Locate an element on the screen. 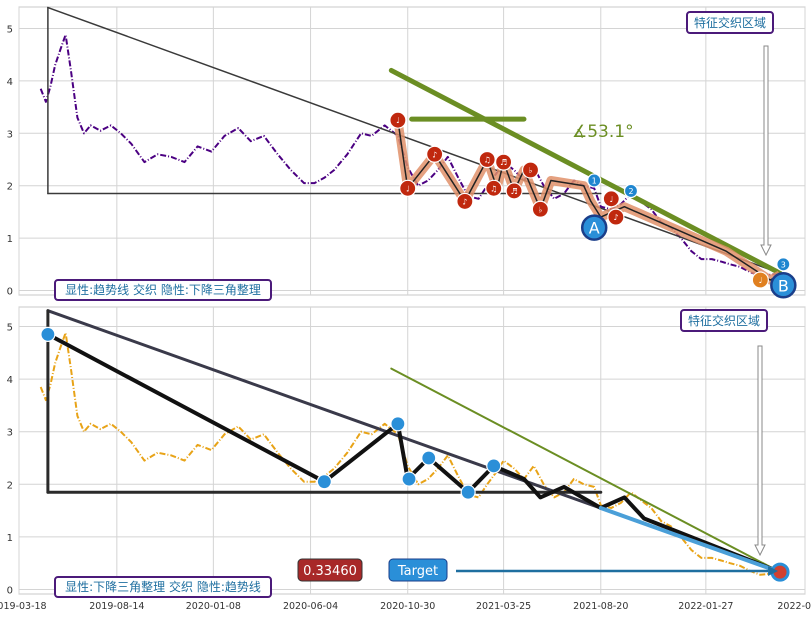  big-marker-label: B is located at coordinates (783, 285).